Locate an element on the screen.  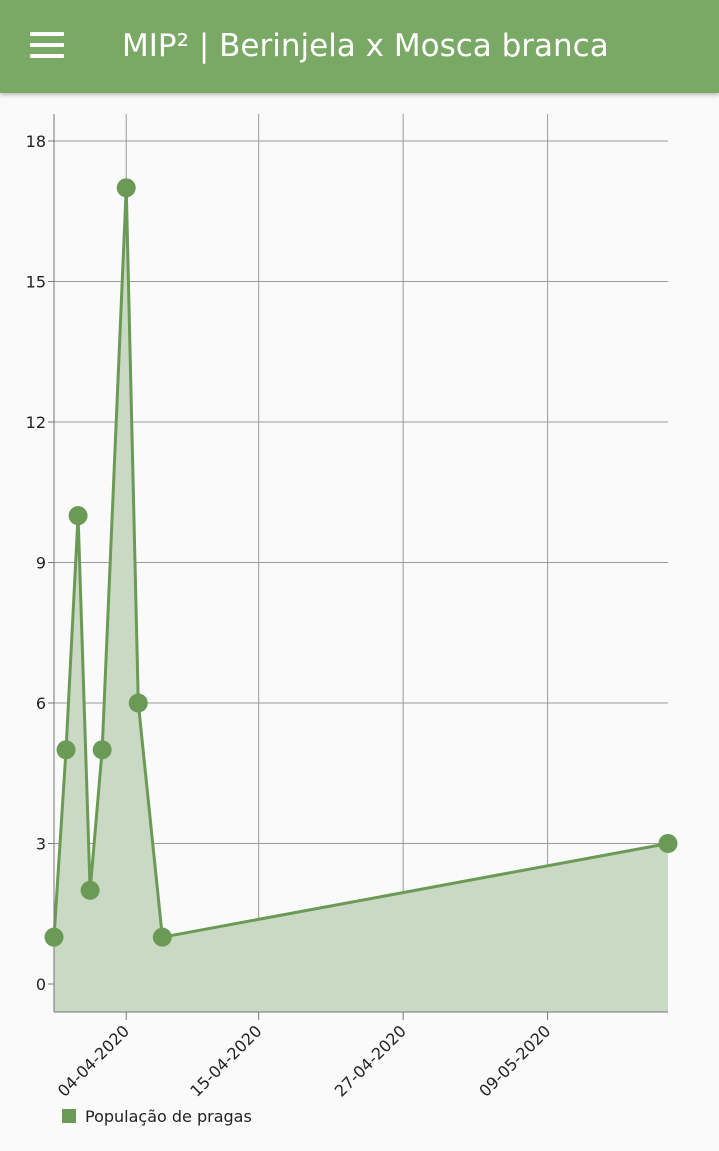
hamburger-menu-icon is located at coordinates (47, 46).